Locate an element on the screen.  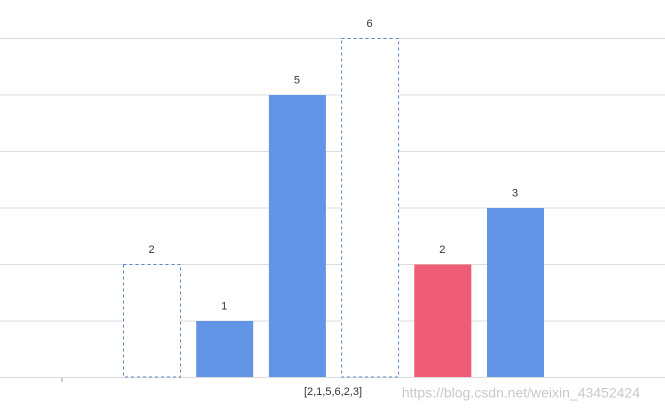
data-label: 1 is located at coordinates (224, 306).